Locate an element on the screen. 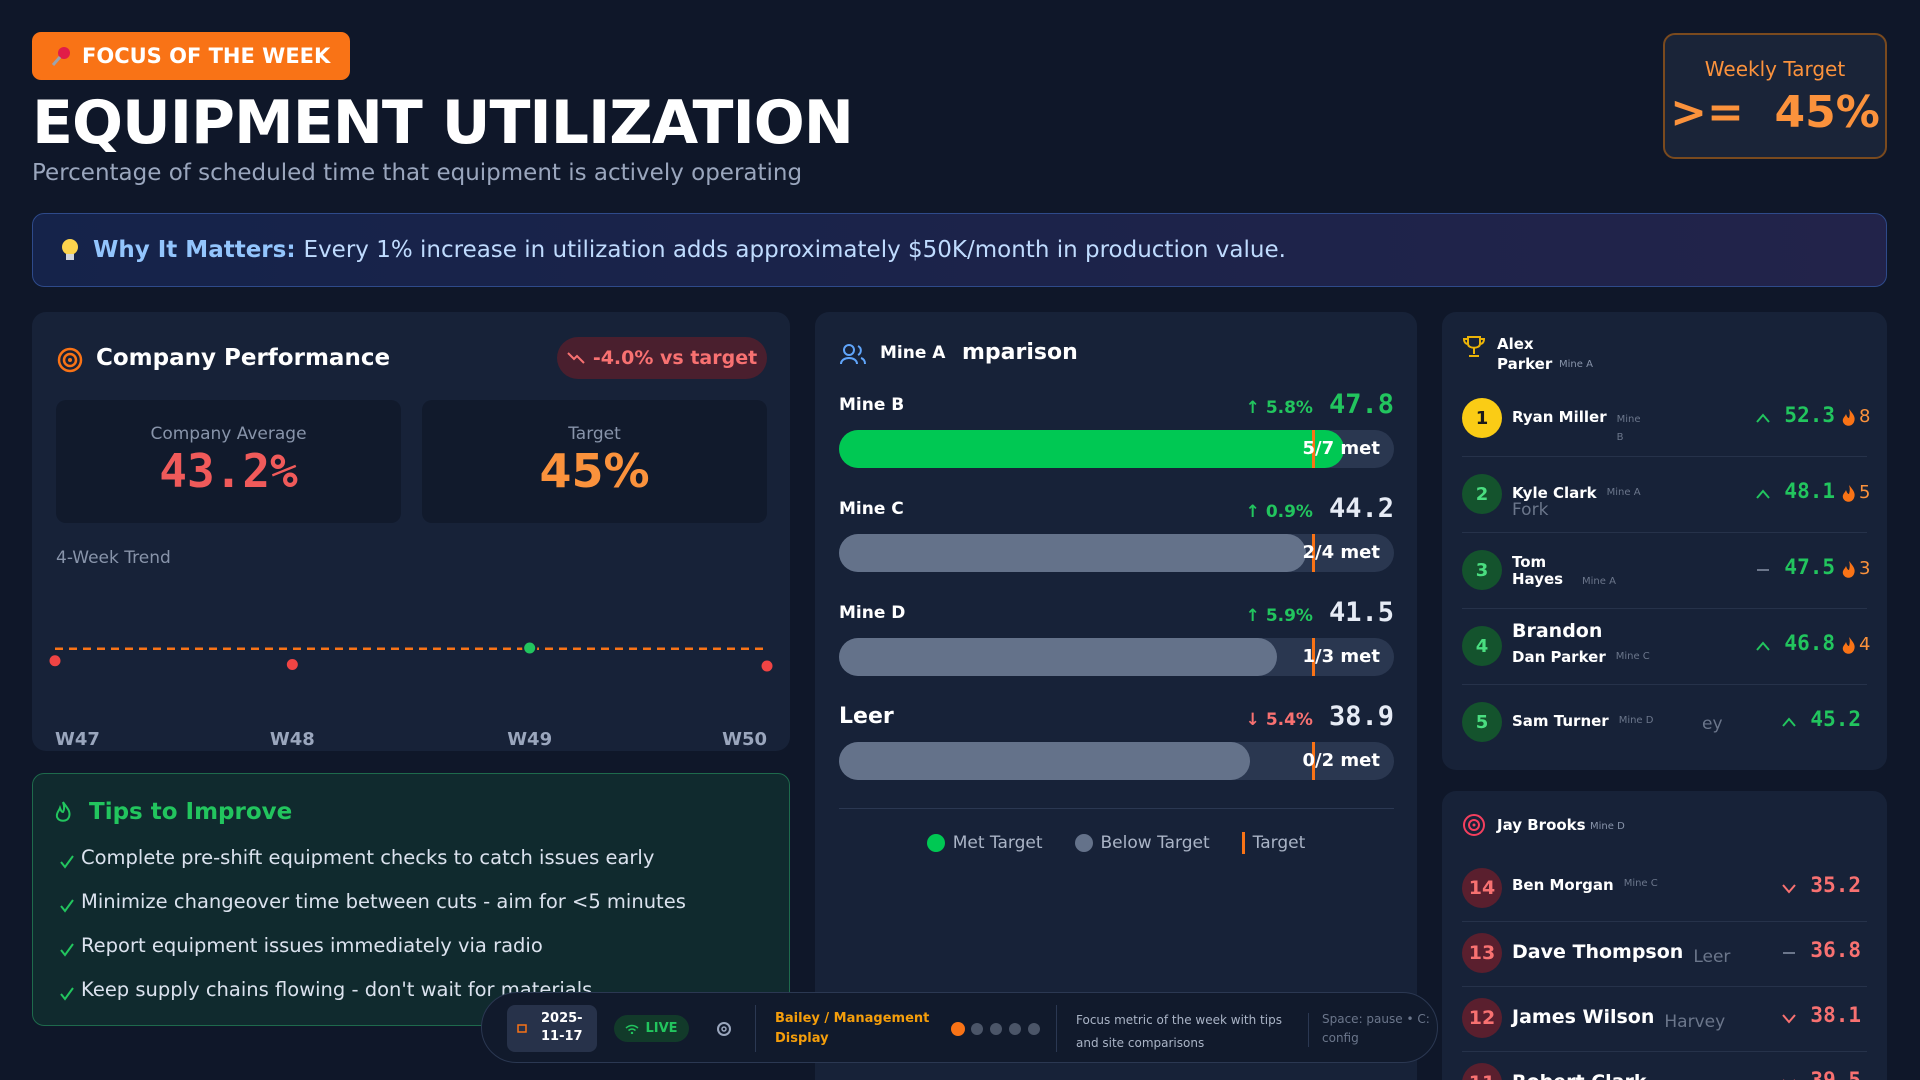  rank-badge: 13 is located at coordinates (1482, 953).